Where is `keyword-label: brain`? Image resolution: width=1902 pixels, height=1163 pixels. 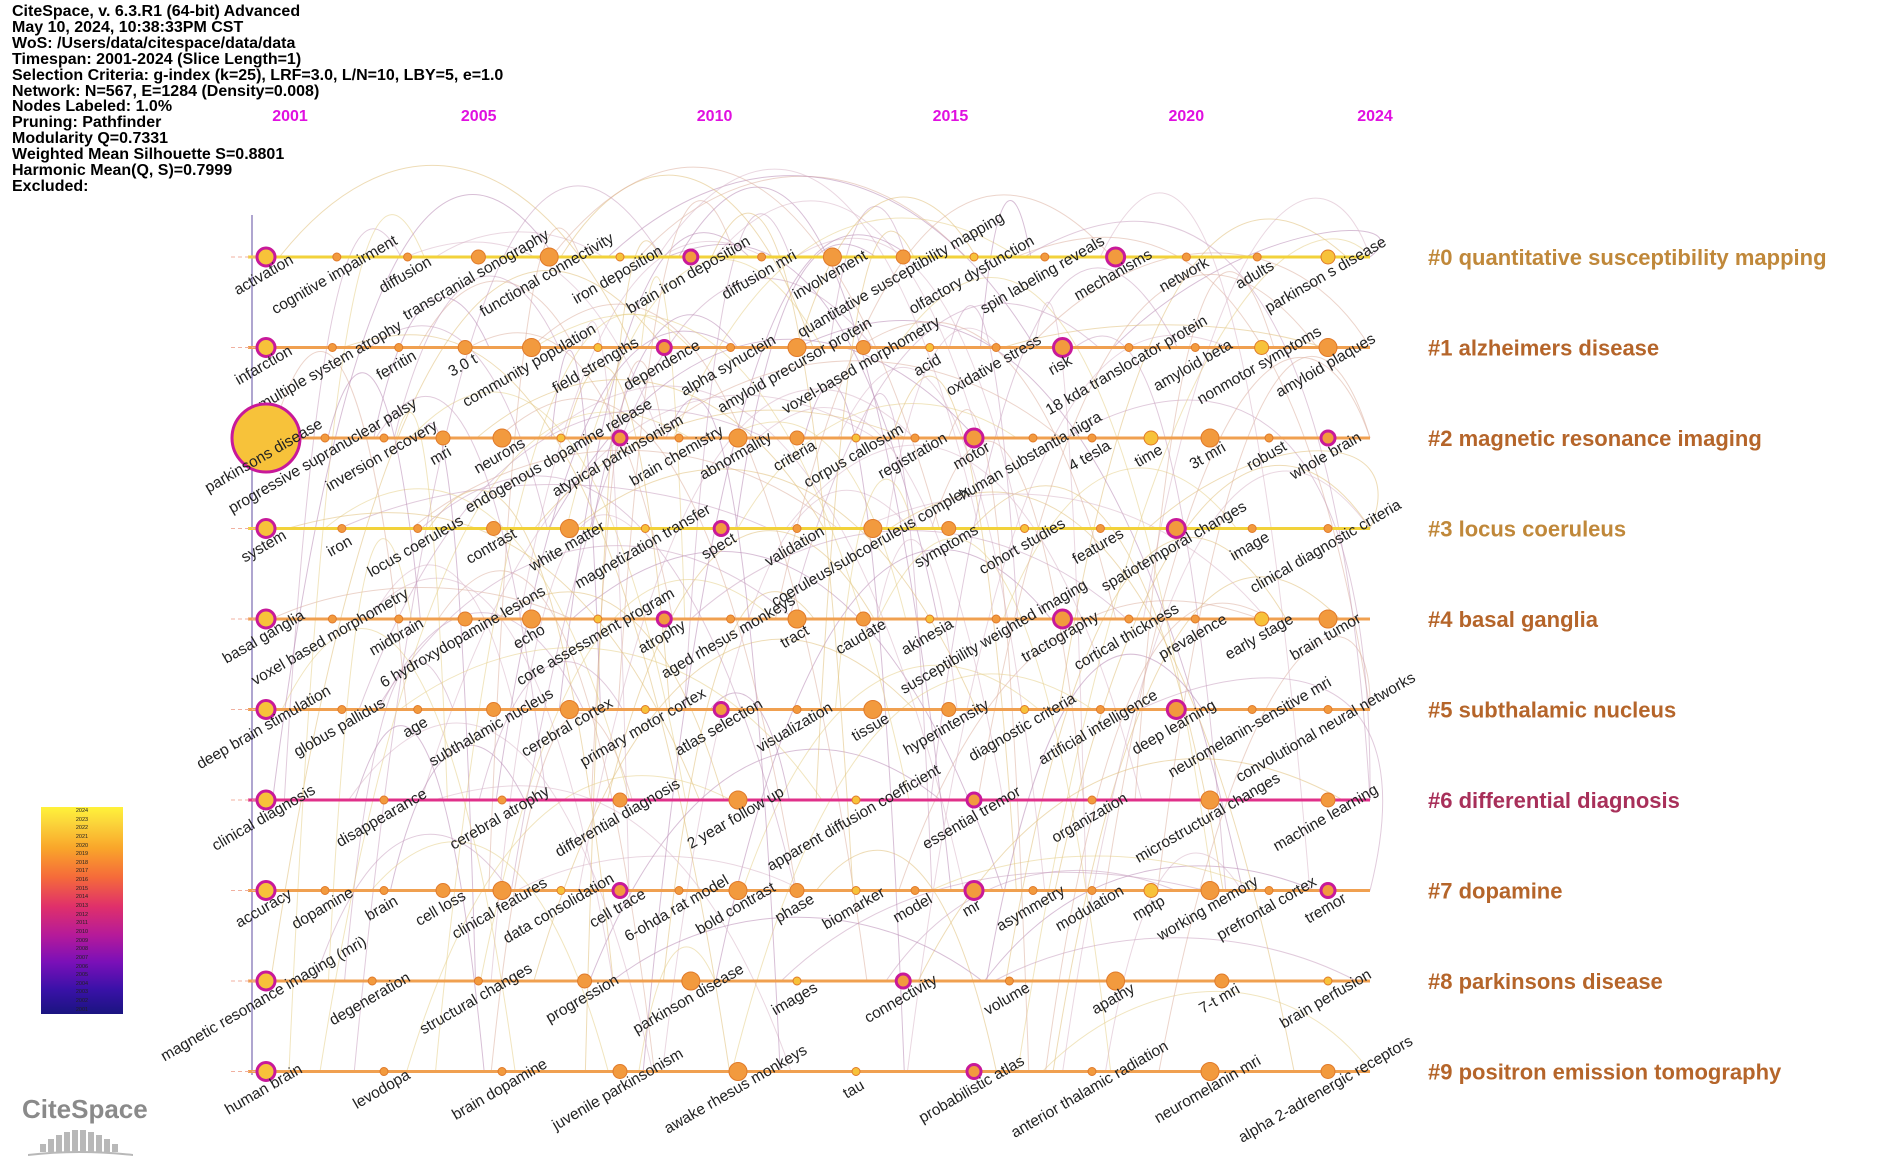
keyword-label: brain is located at coordinates (382, 909).